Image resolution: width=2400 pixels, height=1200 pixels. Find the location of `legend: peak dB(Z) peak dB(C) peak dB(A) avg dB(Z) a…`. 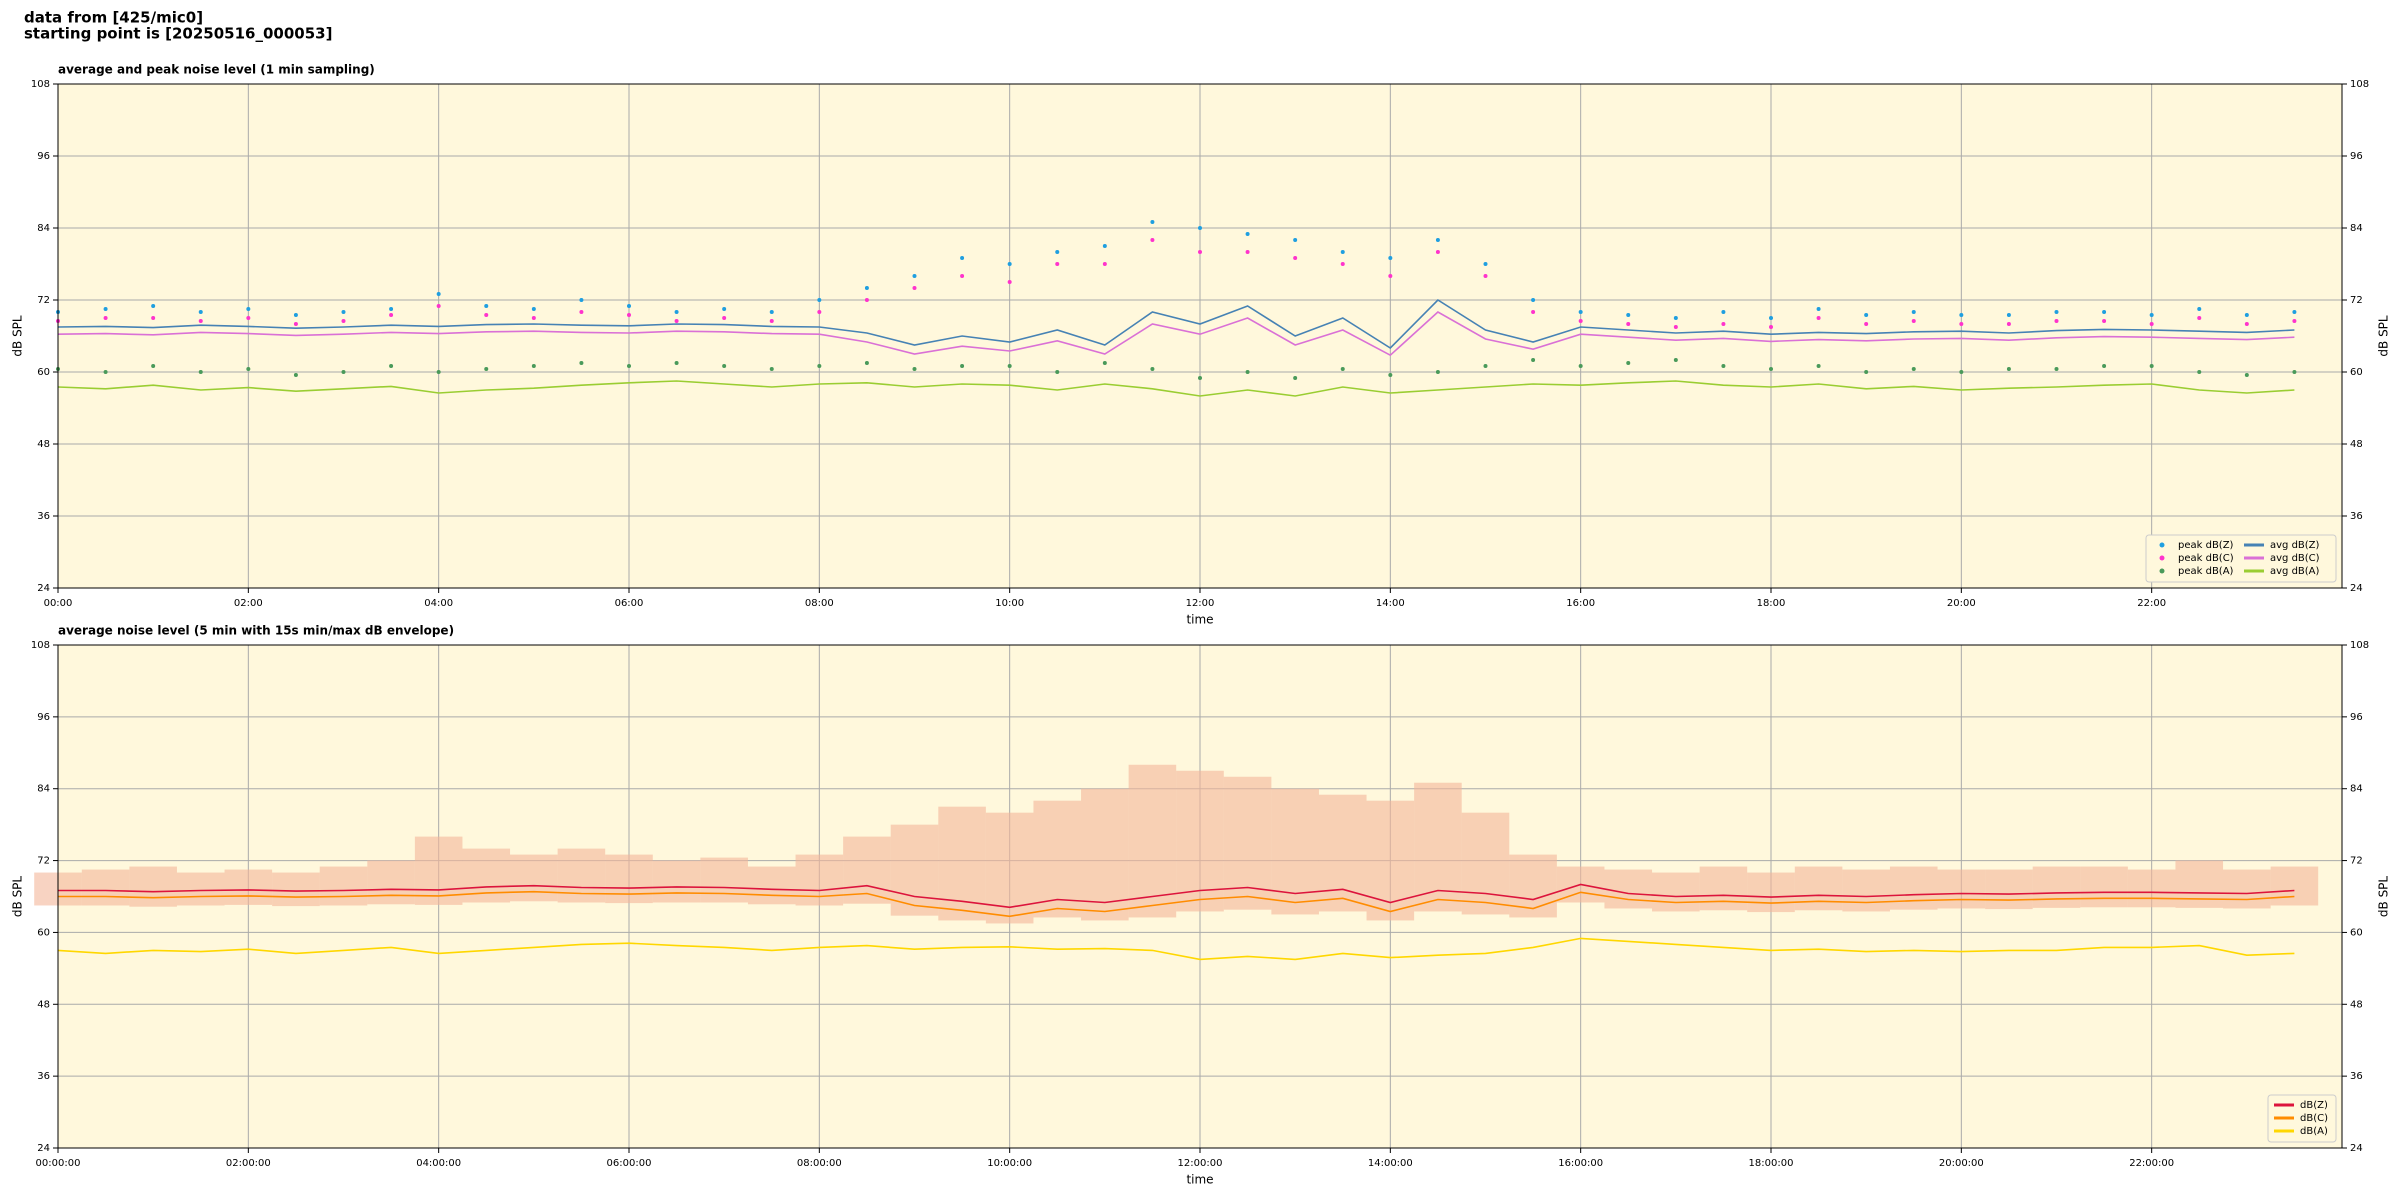

legend: peak dB(Z) peak dB(C) peak dB(A) avg dB(Z) a… is located at coordinates (2241, 558).